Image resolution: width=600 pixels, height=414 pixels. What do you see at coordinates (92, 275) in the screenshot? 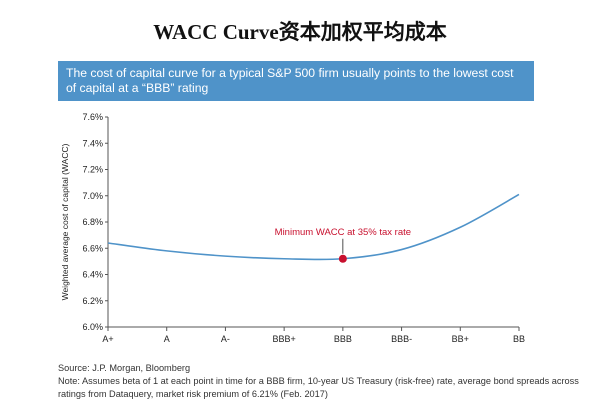
I see `y-tick-label: 6.4%` at bounding box center [92, 275].